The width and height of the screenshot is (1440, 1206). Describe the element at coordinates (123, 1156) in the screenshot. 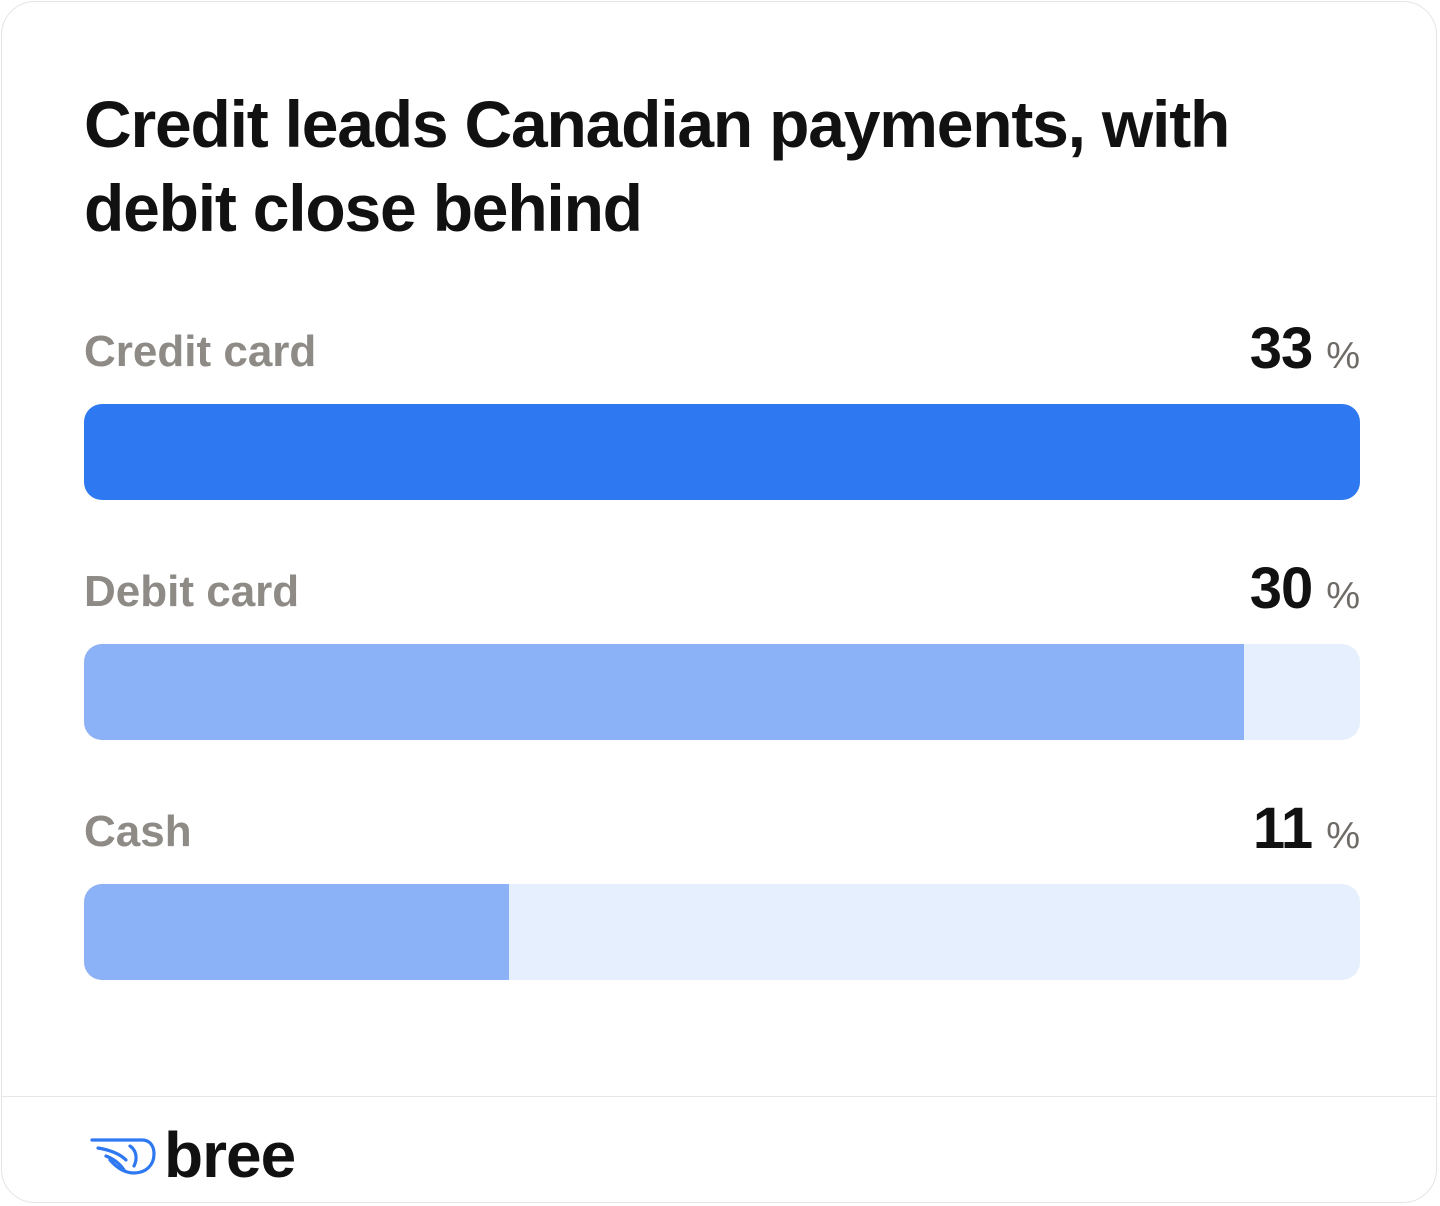

I see `wing-icon` at that location.